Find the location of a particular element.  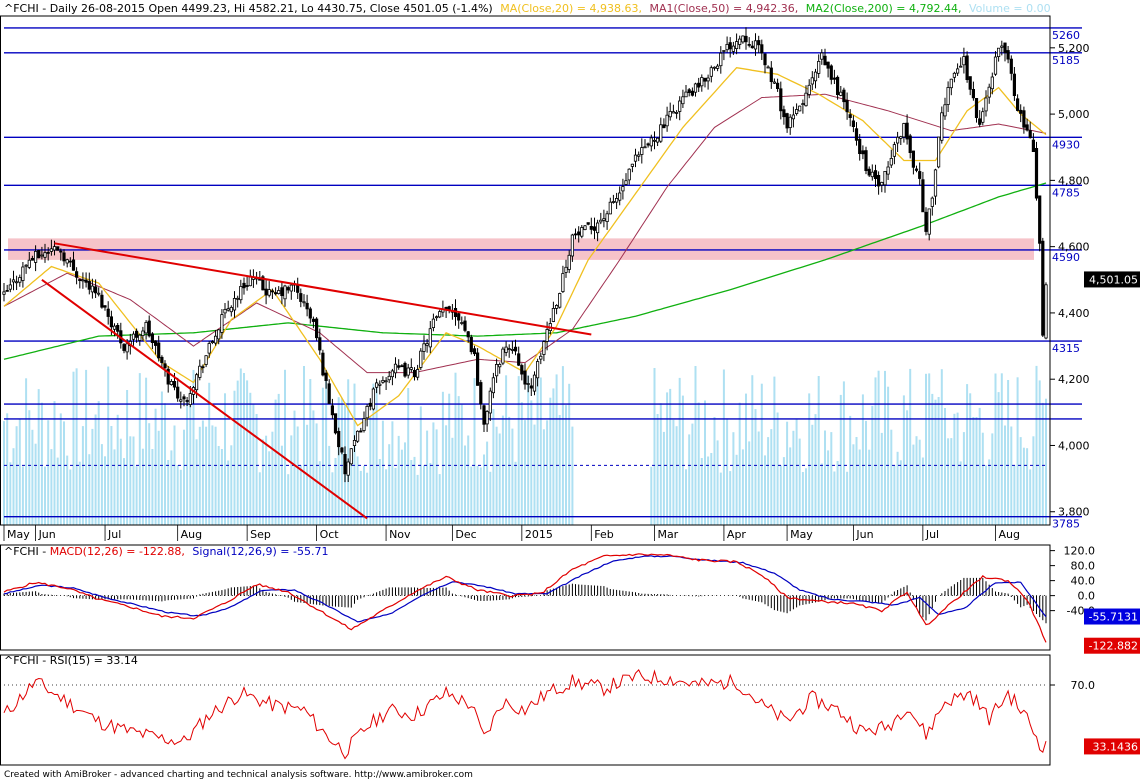

signal-value-label: -55.7131 is located at coordinates (1113, 617).